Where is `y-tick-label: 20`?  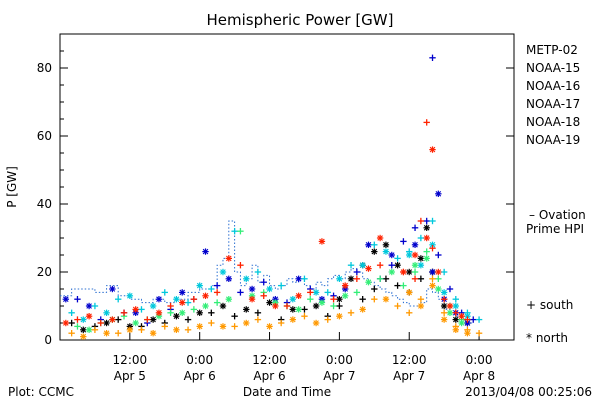
y-tick-label: 20 is located at coordinates (44, 272).